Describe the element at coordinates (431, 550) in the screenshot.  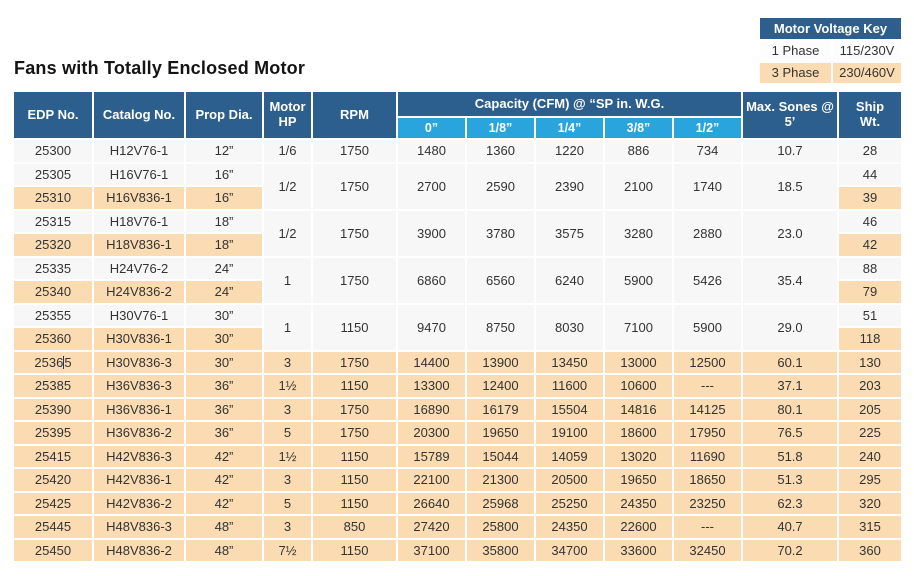
I see `cfm-cell: 37100` at that location.